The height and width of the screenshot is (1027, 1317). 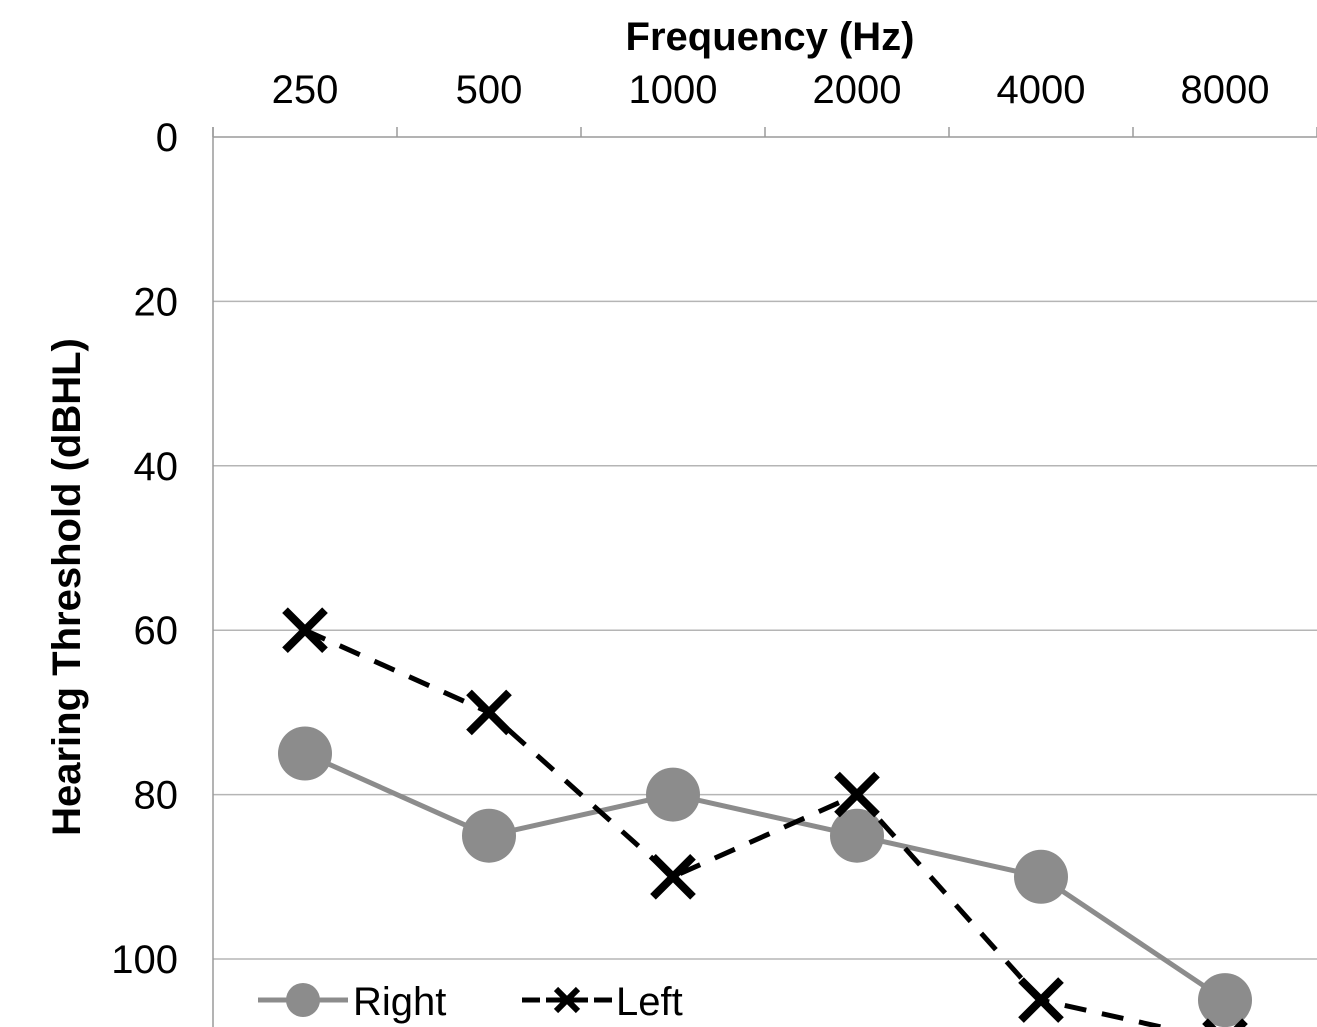 I want to click on x-tick-label-4000: 4000, so click(x=1041, y=90).